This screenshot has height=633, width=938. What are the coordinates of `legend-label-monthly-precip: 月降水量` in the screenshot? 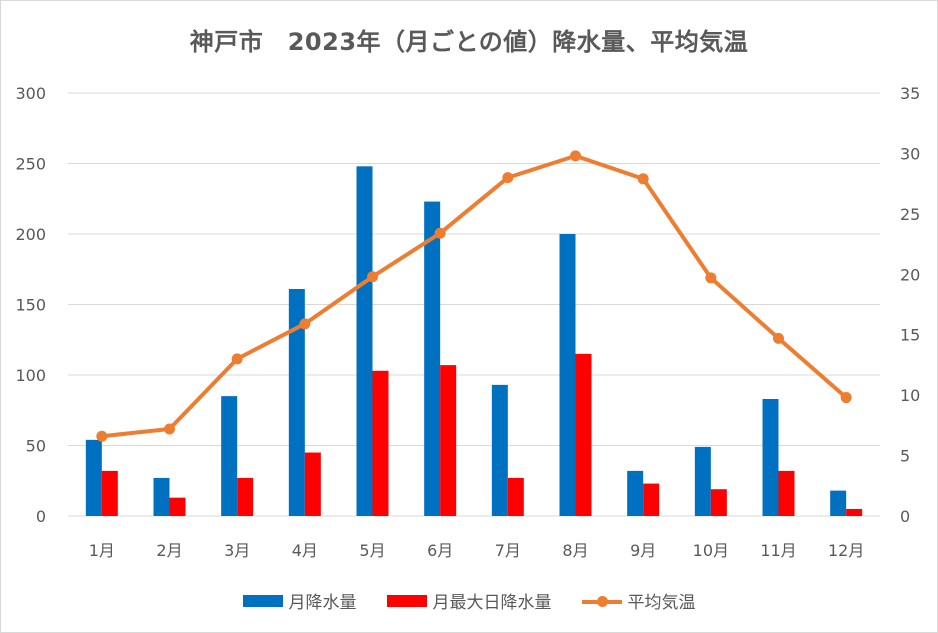 It's located at (322, 603).